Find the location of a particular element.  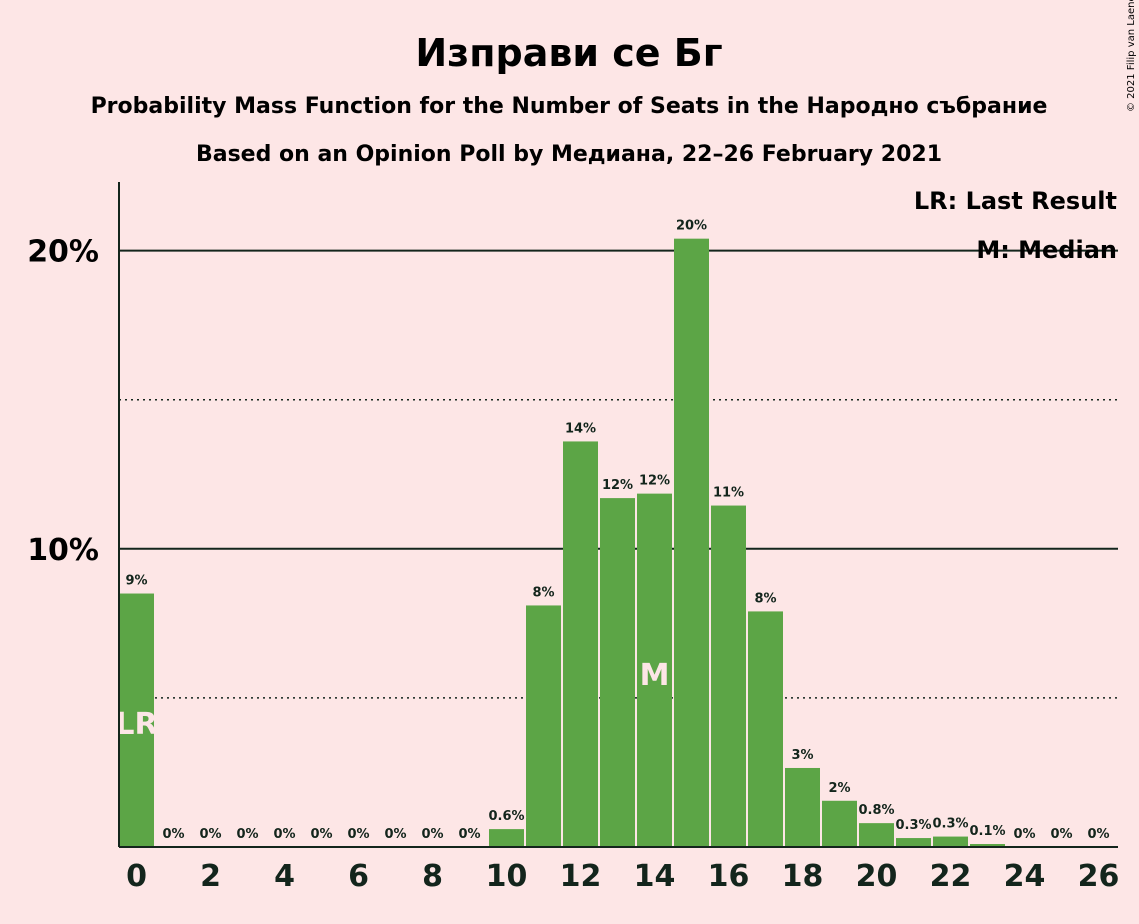

bar-label-seat-13: 12% is located at coordinates (617, 485).